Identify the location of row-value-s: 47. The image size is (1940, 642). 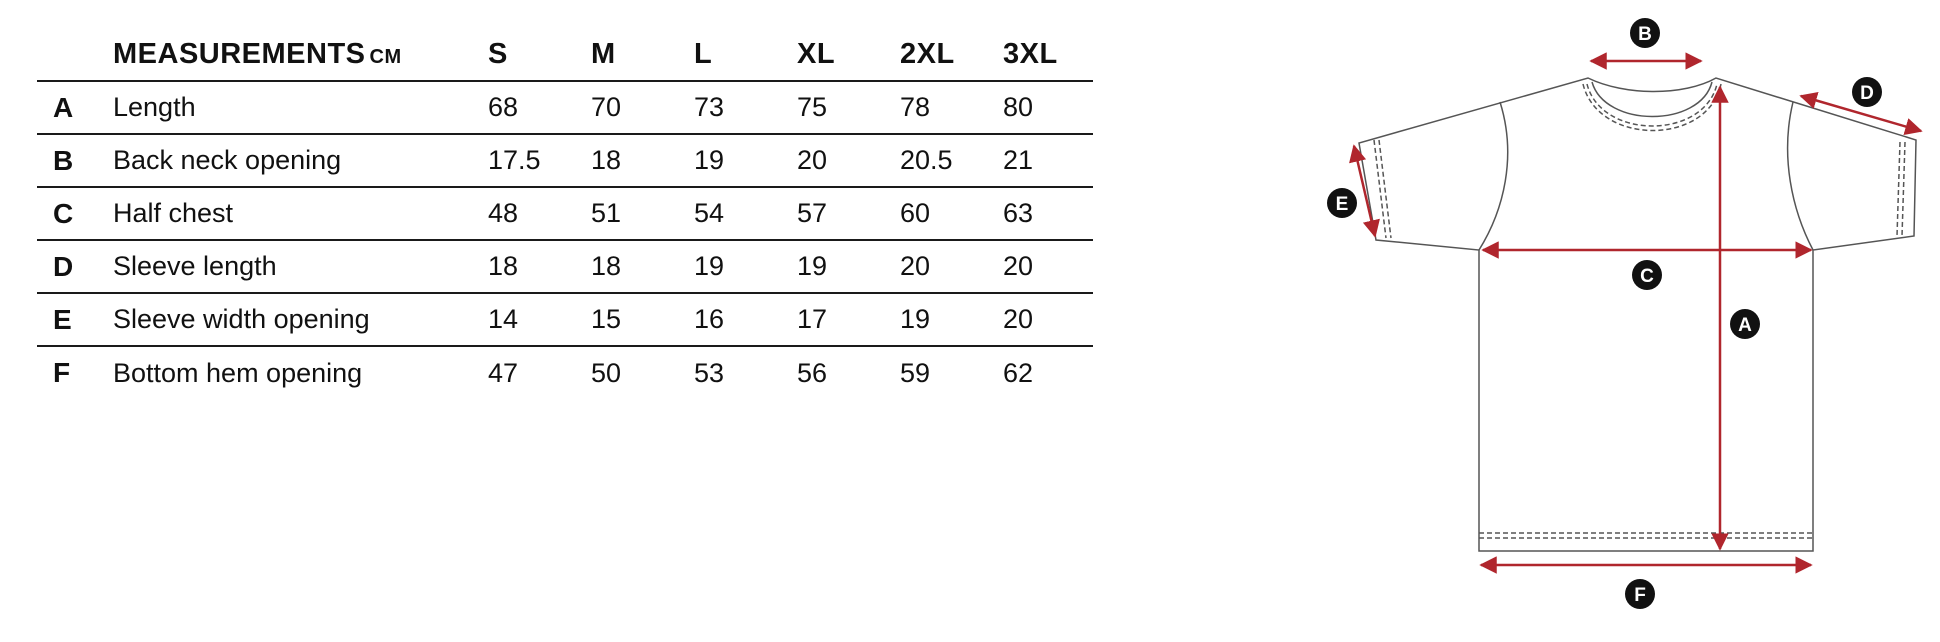
(503, 372).